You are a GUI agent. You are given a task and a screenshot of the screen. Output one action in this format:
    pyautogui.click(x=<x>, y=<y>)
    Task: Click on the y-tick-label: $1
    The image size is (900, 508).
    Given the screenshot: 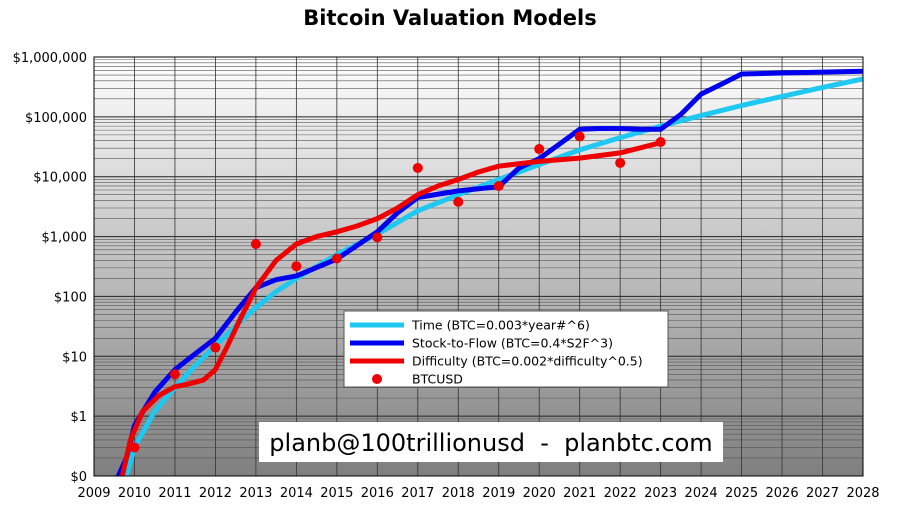 What is the action you would take?
    pyautogui.click(x=78, y=417)
    